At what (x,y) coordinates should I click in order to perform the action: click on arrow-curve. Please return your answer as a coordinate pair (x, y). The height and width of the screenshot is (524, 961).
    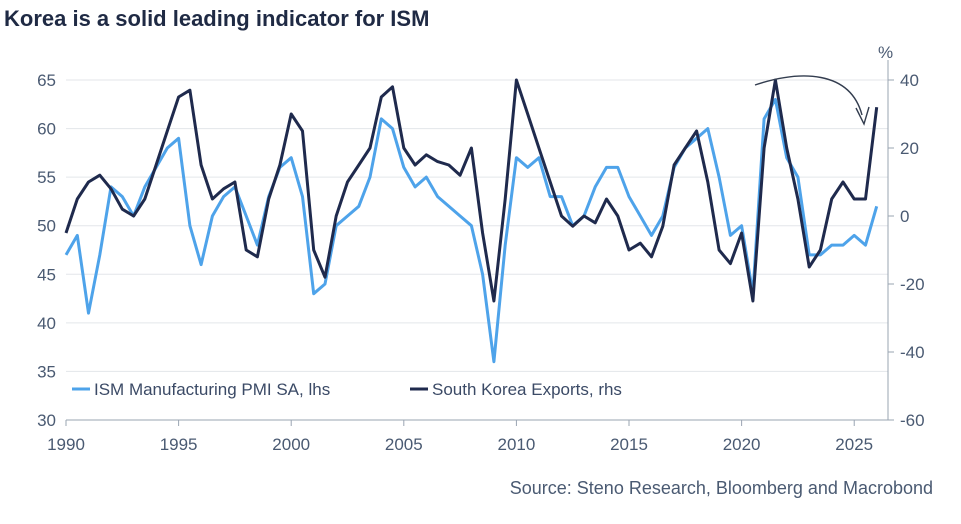
    Looking at the image, I should click on (808, 95).